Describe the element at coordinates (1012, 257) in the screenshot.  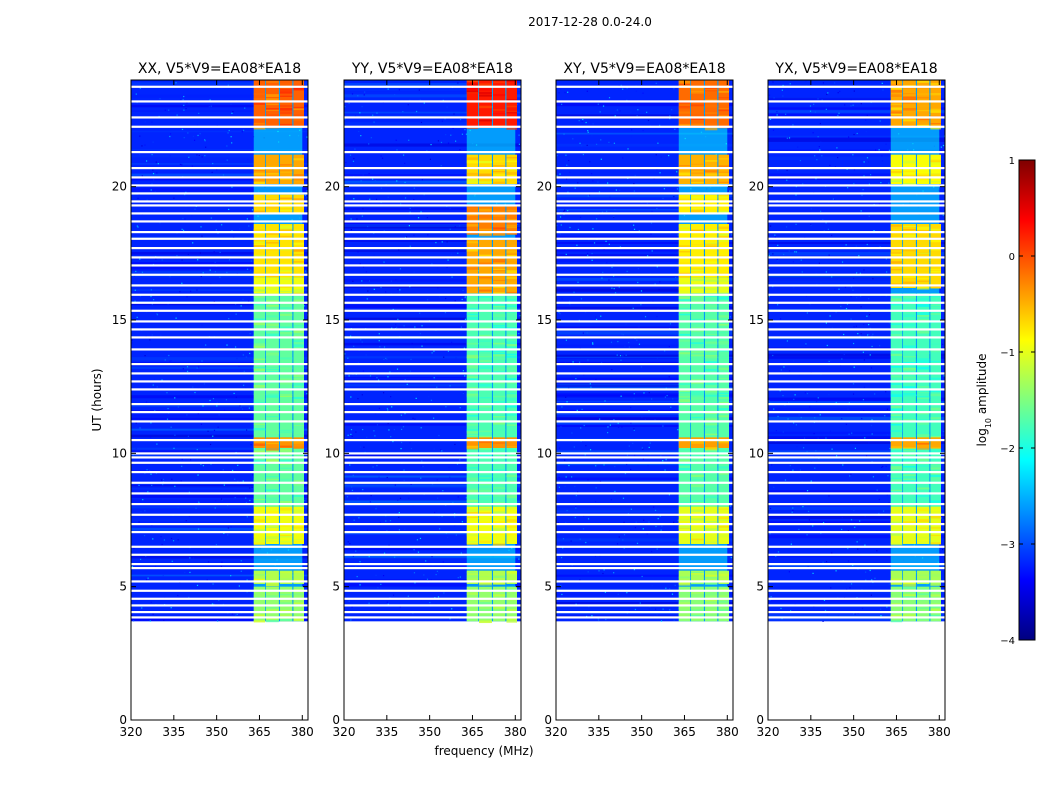
I see `colorbar-tick-label-1: 0` at that location.